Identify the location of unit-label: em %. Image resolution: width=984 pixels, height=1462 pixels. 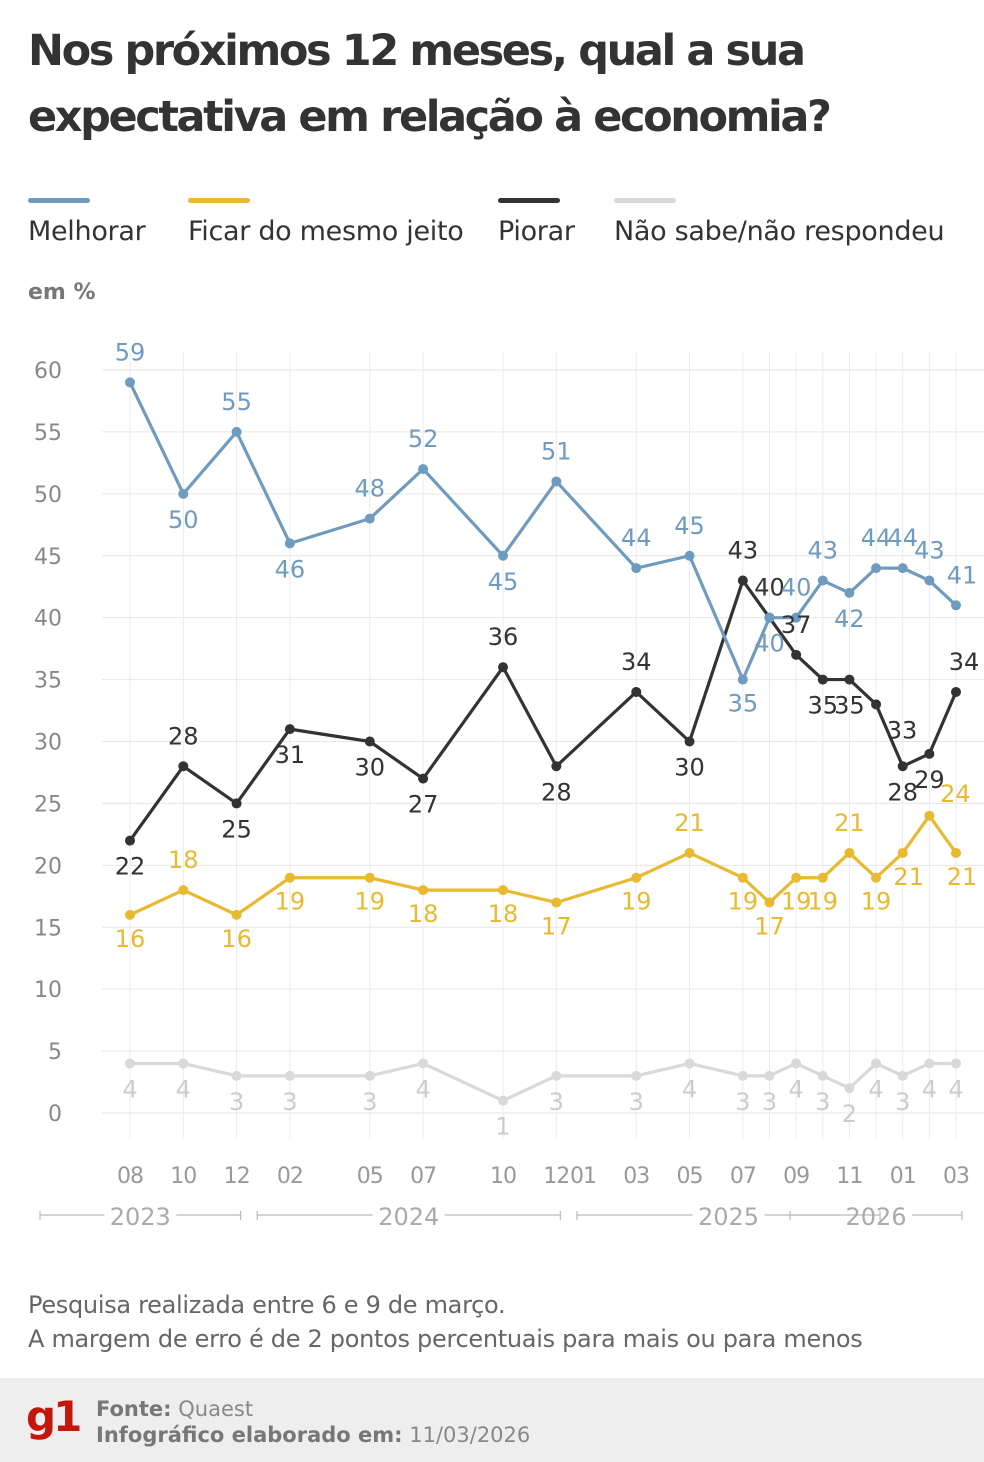
(62, 292).